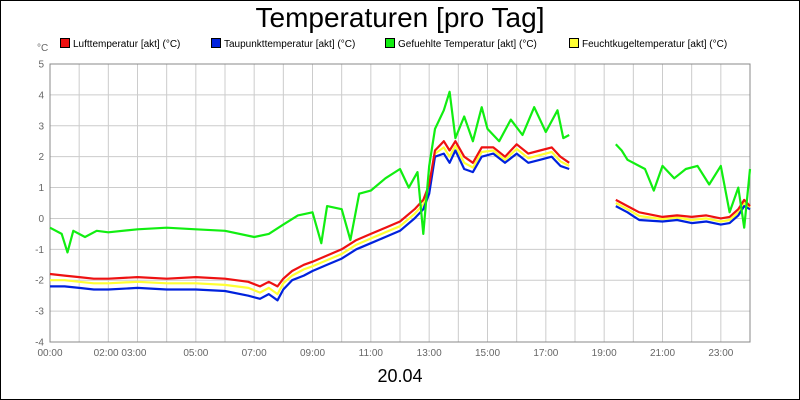 Image resolution: width=800 pixels, height=400 pixels. Describe the element at coordinates (39, 312) in the screenshot. I see `y-tick-label: -3` at that location.